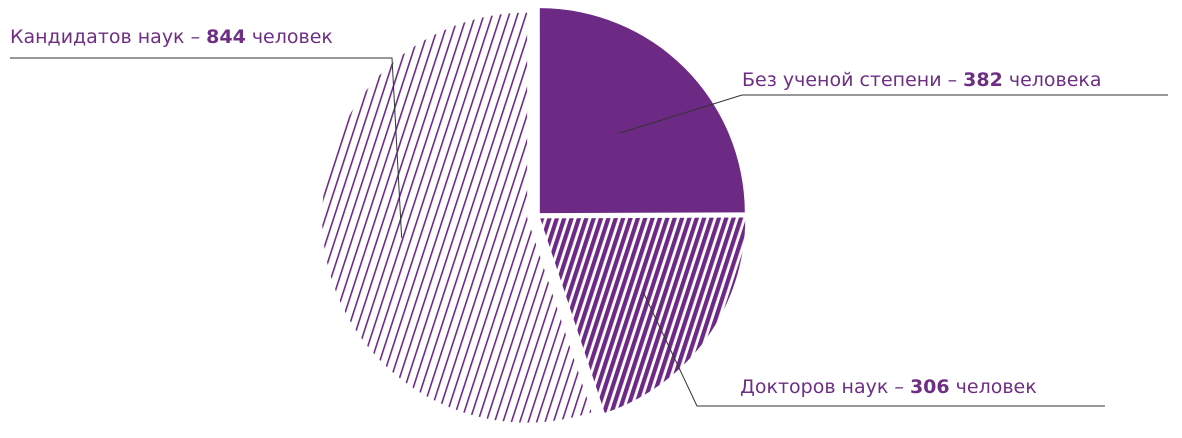  I want to click on leader-line-no-degree, so click(893, 114).